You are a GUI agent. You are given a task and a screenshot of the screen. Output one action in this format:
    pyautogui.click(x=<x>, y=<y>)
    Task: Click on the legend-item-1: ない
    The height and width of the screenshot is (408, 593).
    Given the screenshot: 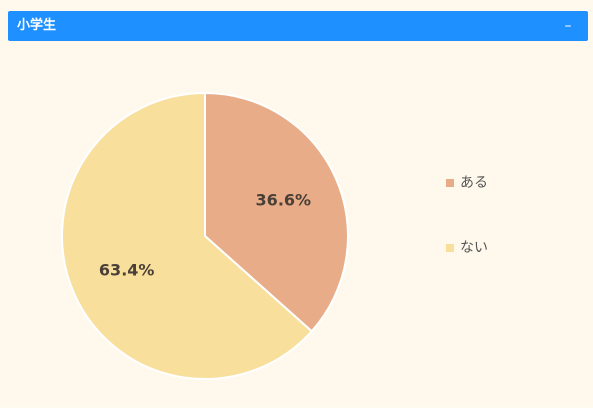 What is the action you would take?
    pyautogui.click(x=467, y=248)
    